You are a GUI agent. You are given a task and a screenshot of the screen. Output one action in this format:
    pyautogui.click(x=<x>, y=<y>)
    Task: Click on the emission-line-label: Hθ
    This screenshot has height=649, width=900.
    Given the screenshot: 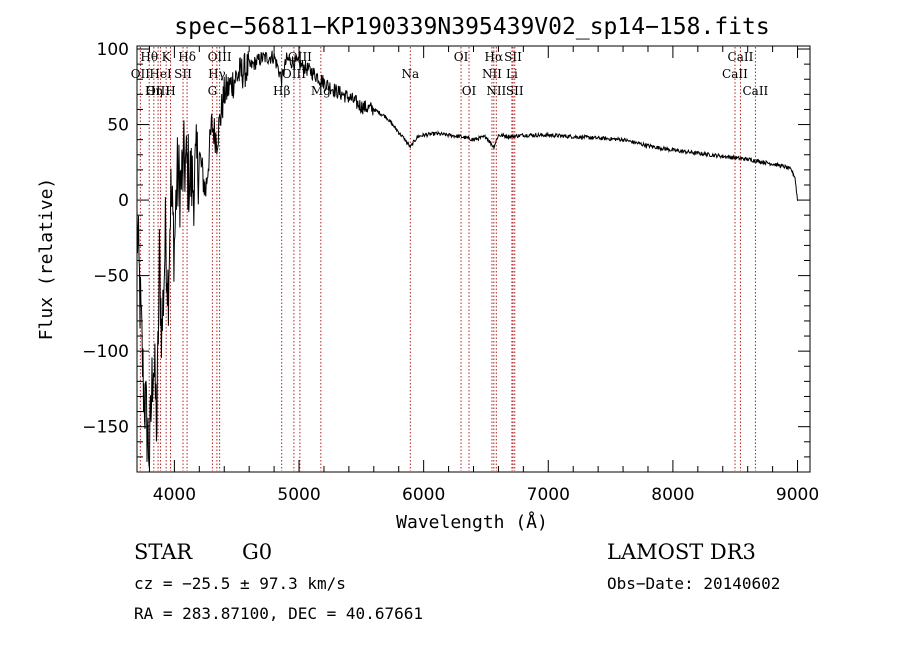 What is the action you would take?
    pyautogui.click(x=149, y=57)
    